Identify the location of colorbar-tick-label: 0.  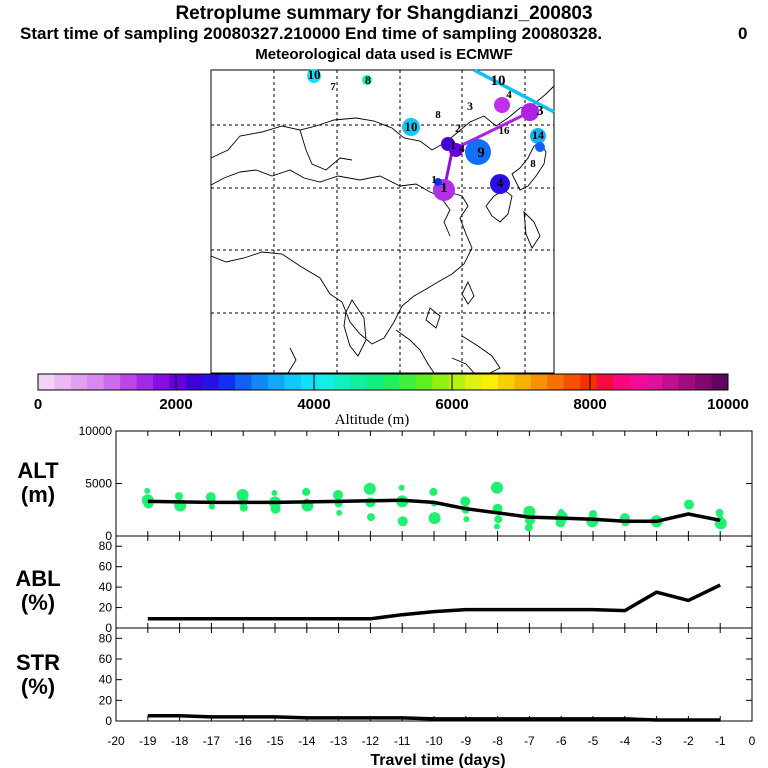
(38, 404).